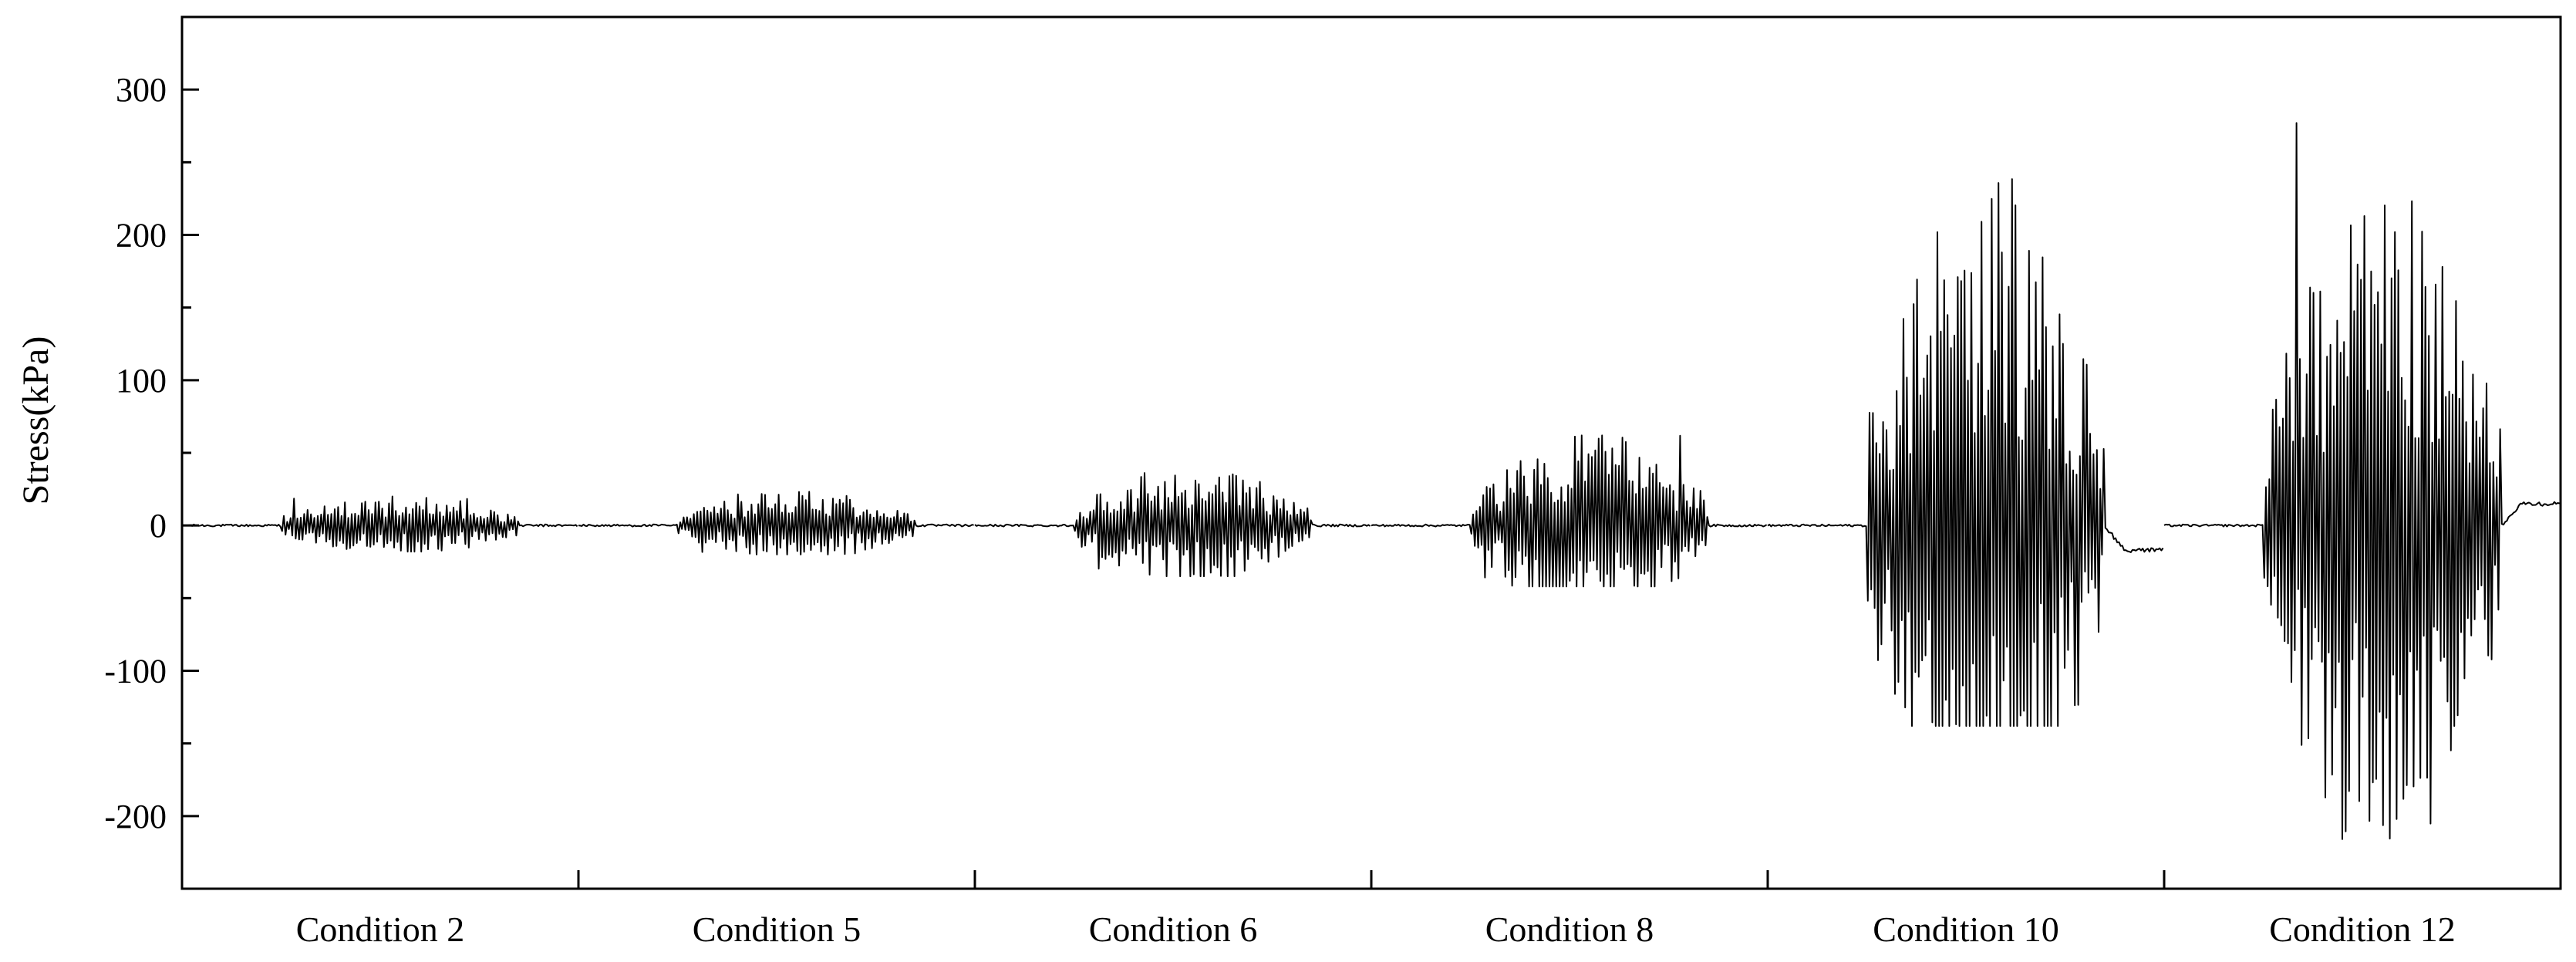 The width and height of the screenshot is (2576, 962). What do you see at coordinates (135, 817) in the screenshot?
I see `y-tick-label: -200` at bounding box center [135, 817].